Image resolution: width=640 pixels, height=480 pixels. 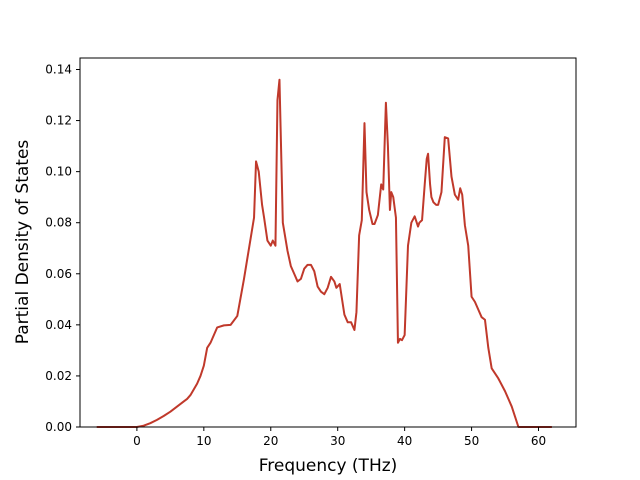 What do you see at coordinates (337, 441) in the screenshot?
I see `x-tick-label: 30` at bounding box center [337, 441].